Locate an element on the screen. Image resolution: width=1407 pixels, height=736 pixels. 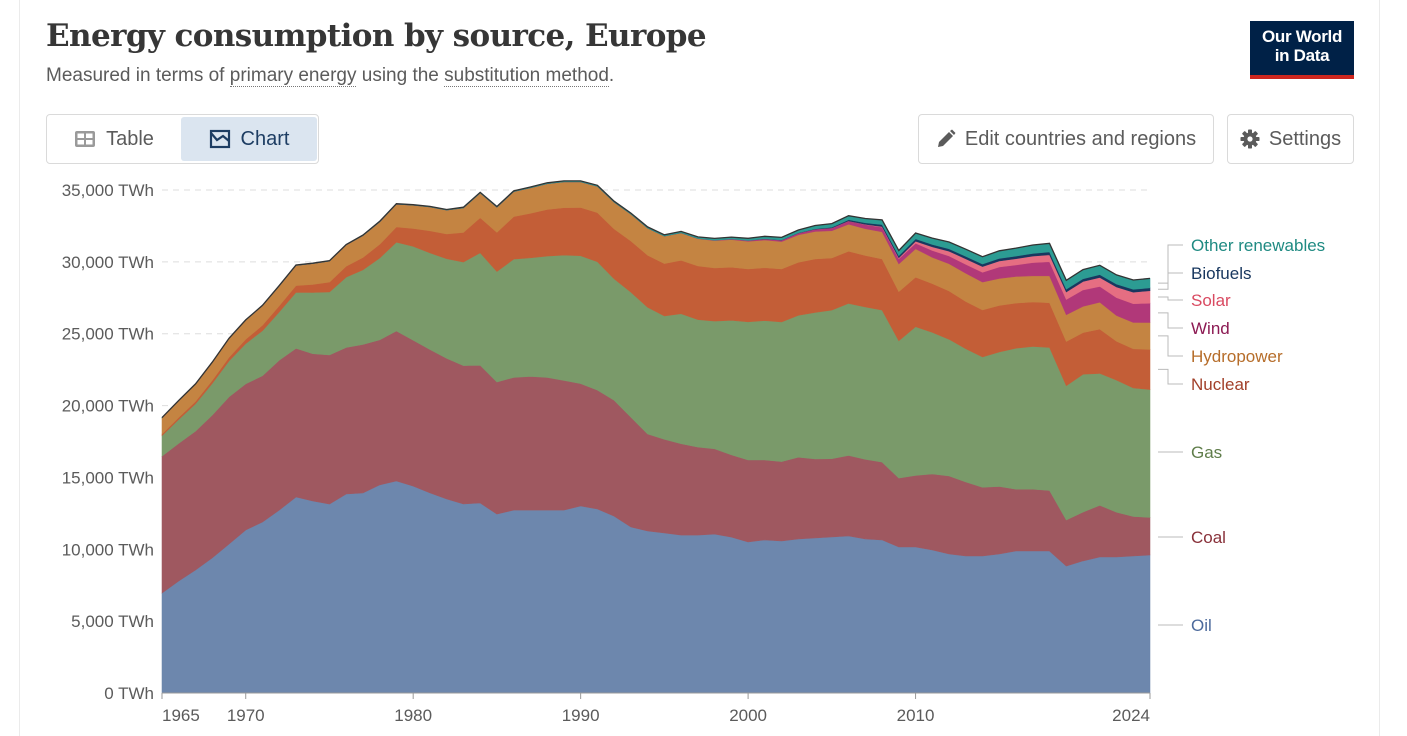
chart-title: Energy consumption by source, Europe is located at coordinates (376, 36).